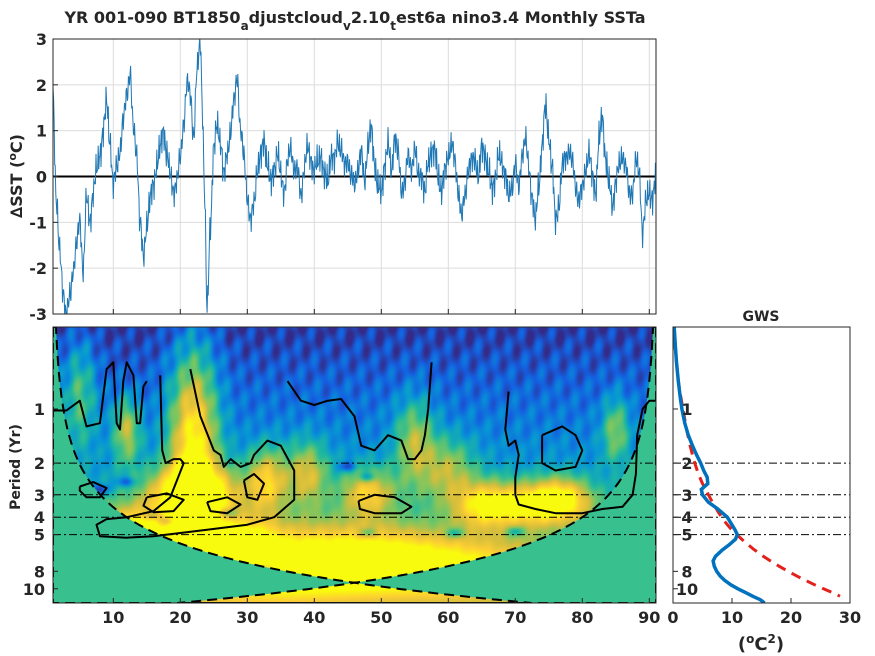  Describe the element at coordinates (515, 617) in the screenshot. I see `wavelet-x-tick-label: 70` at that location.